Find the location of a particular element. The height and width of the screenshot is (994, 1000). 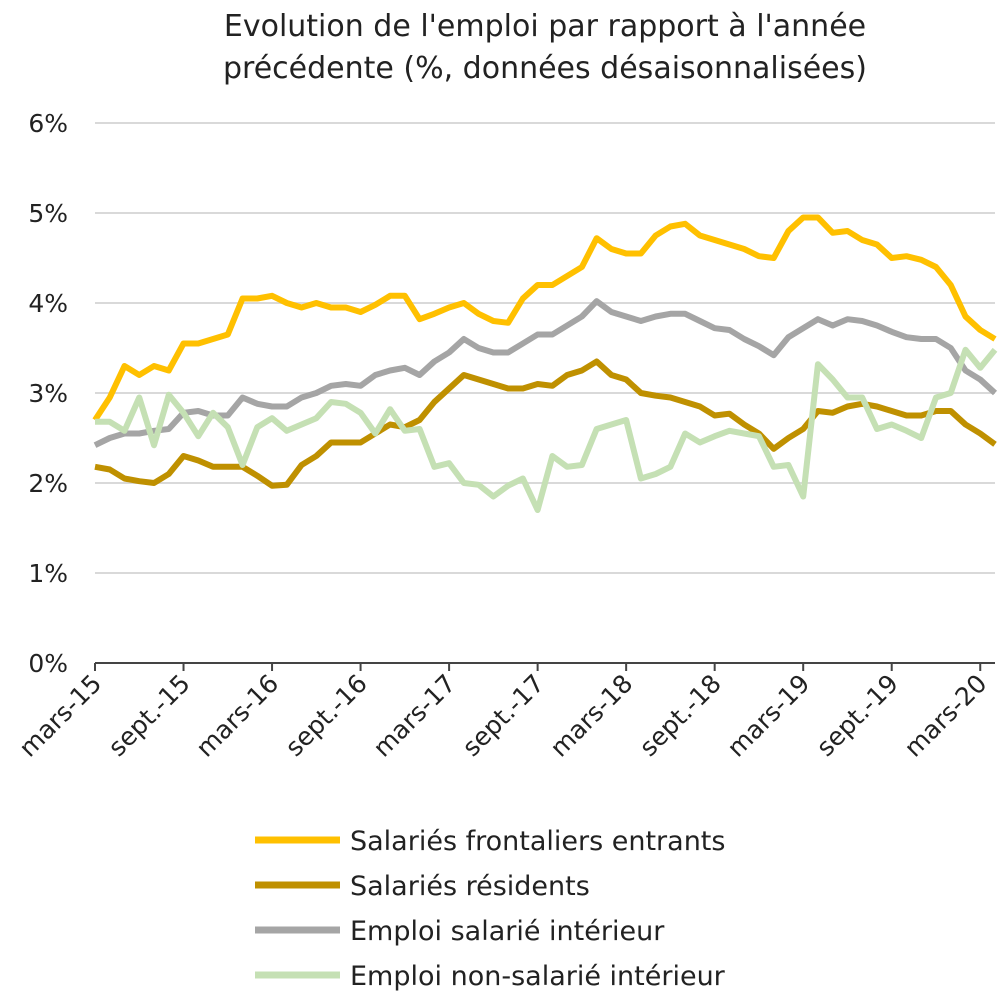

legend-label: Emploi salarié intérieur is located at coordinates (507, 931).